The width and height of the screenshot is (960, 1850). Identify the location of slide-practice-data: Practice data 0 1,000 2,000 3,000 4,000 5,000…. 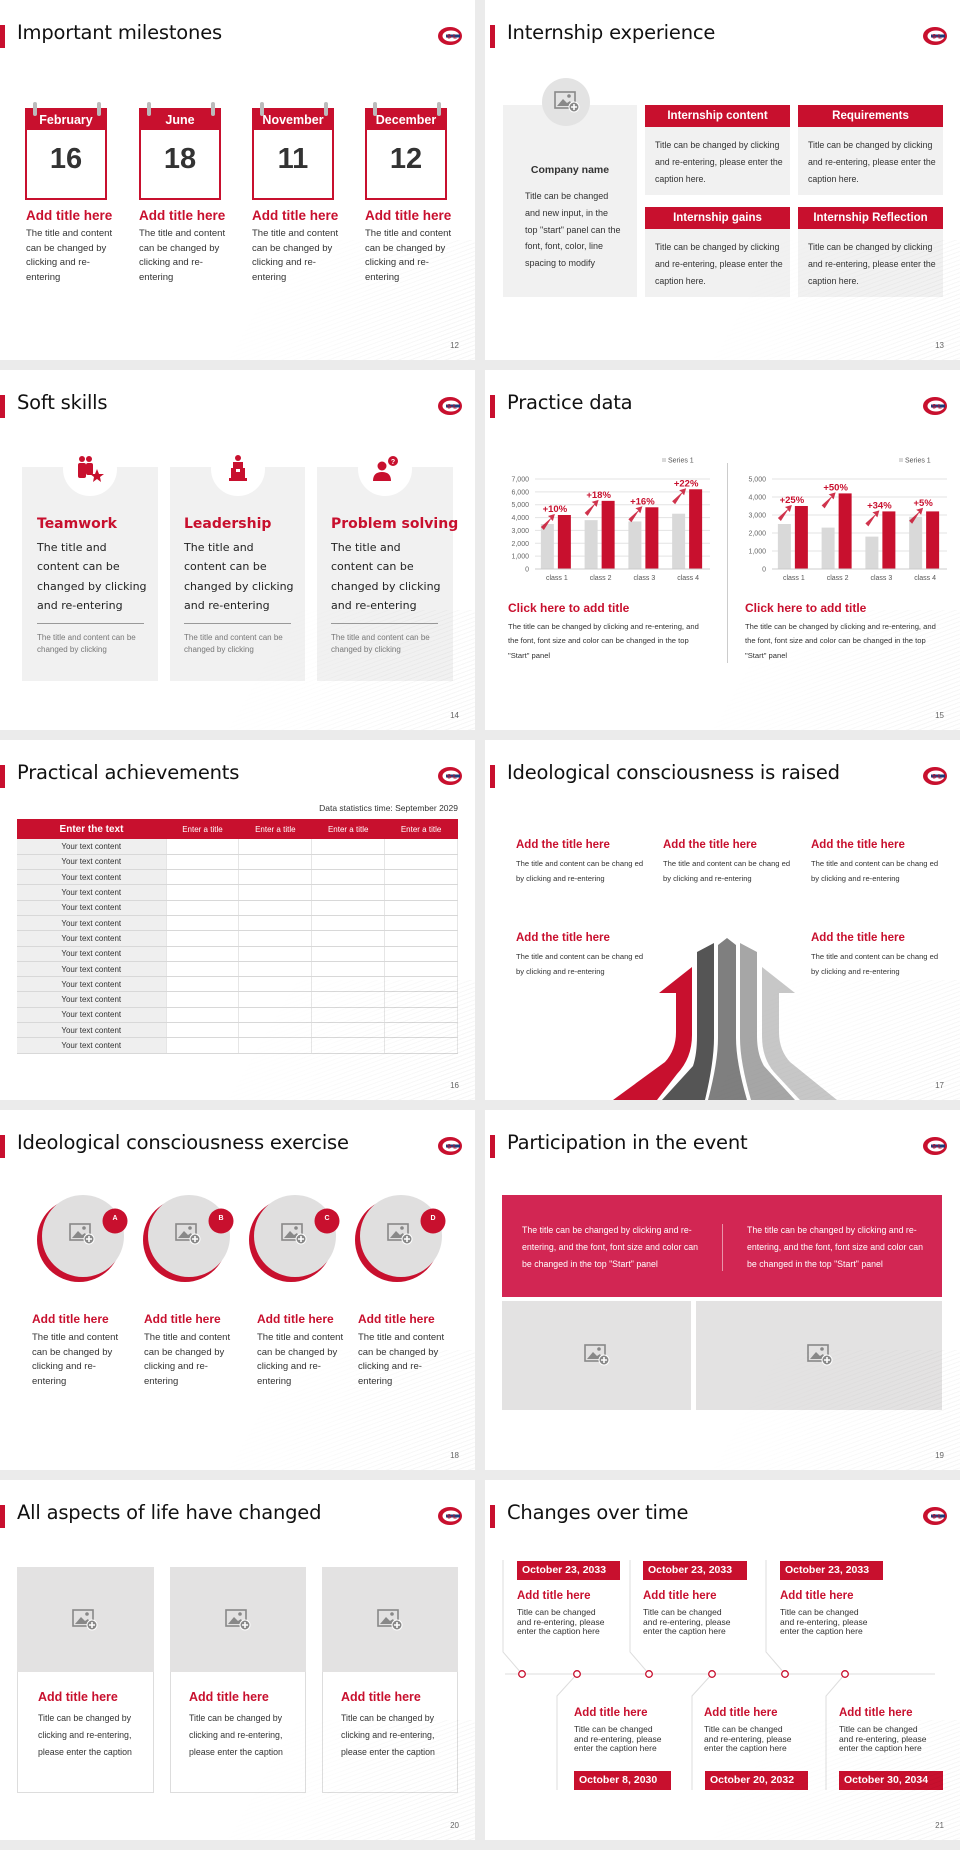
(722, 550).